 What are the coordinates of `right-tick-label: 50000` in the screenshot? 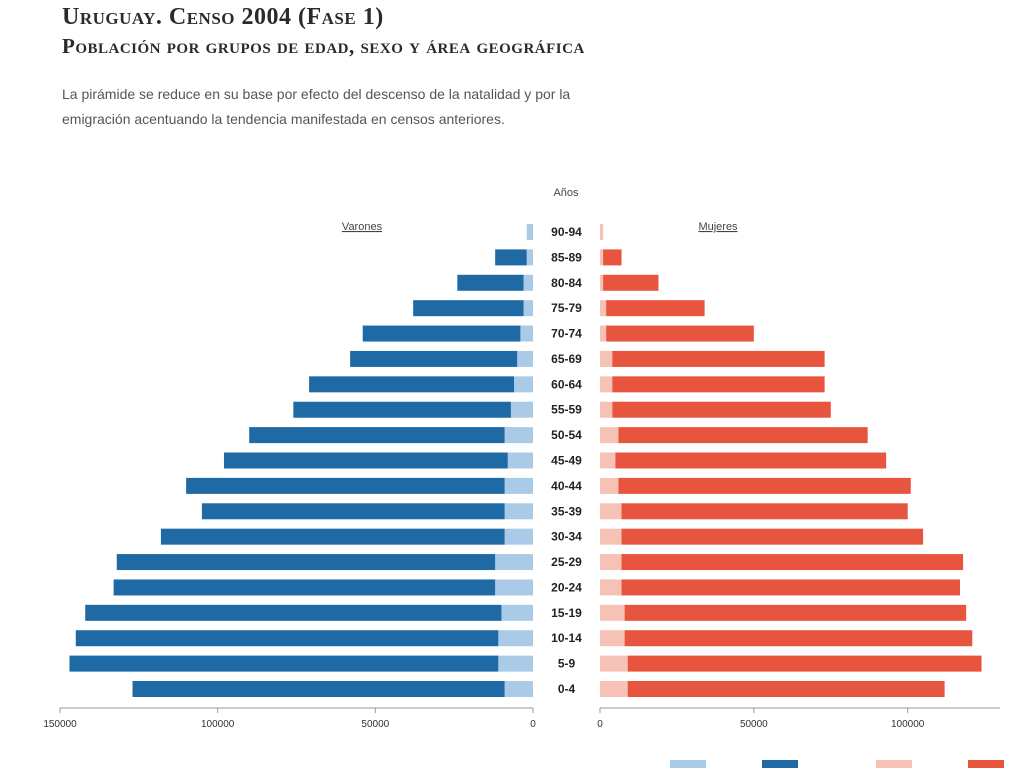 It's located at (754, 724).